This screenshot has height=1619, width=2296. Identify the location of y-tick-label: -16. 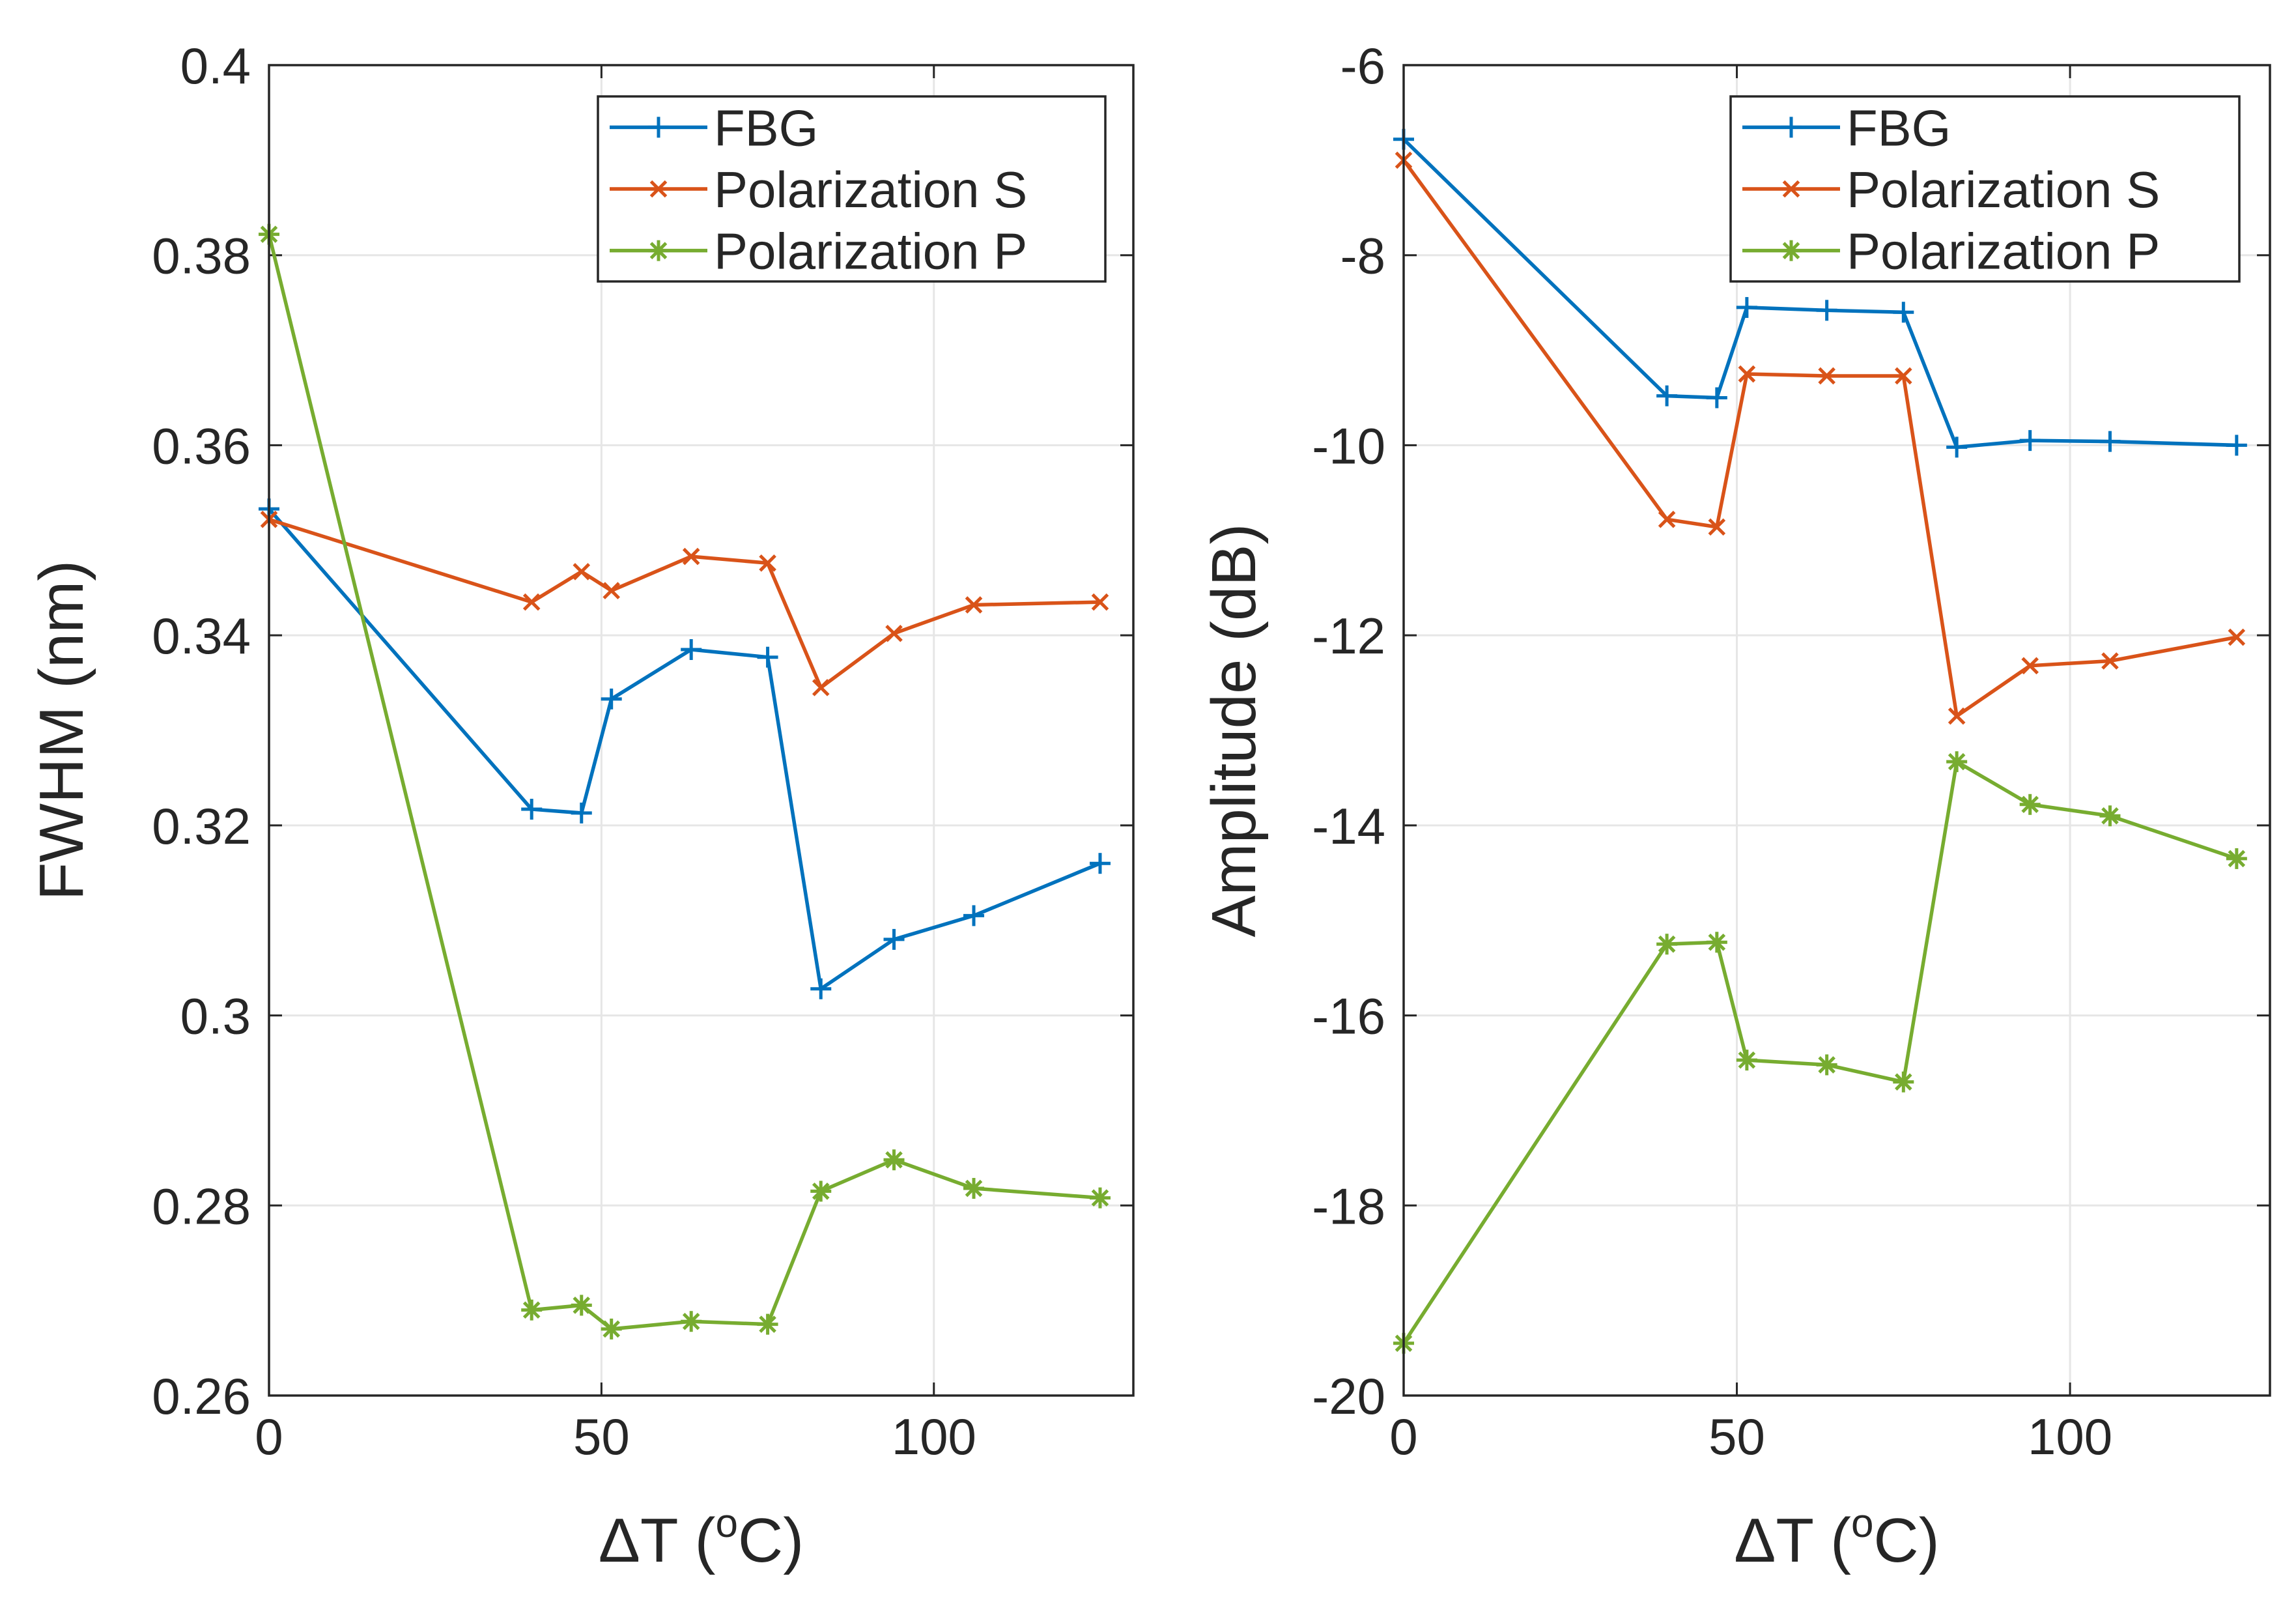
(1348, 1017).